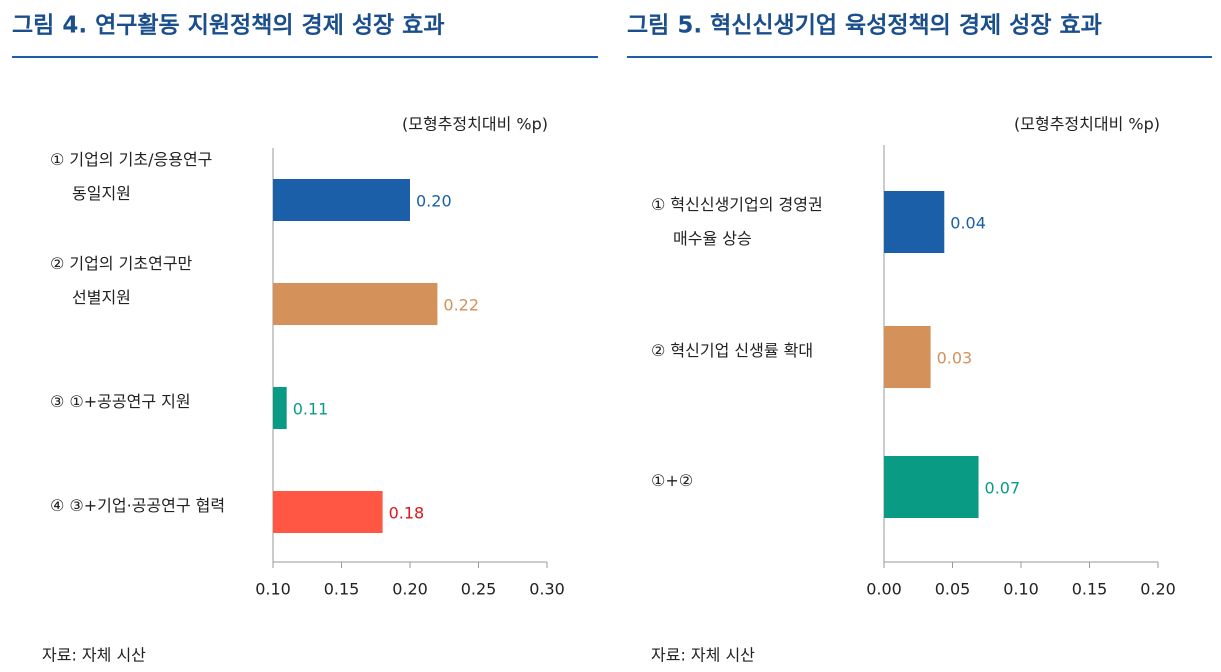 The height and width of the screenshot is (672, 1221). I want to click on category-label: ② 혁신기업 신생률 확대, so click(732, 350).